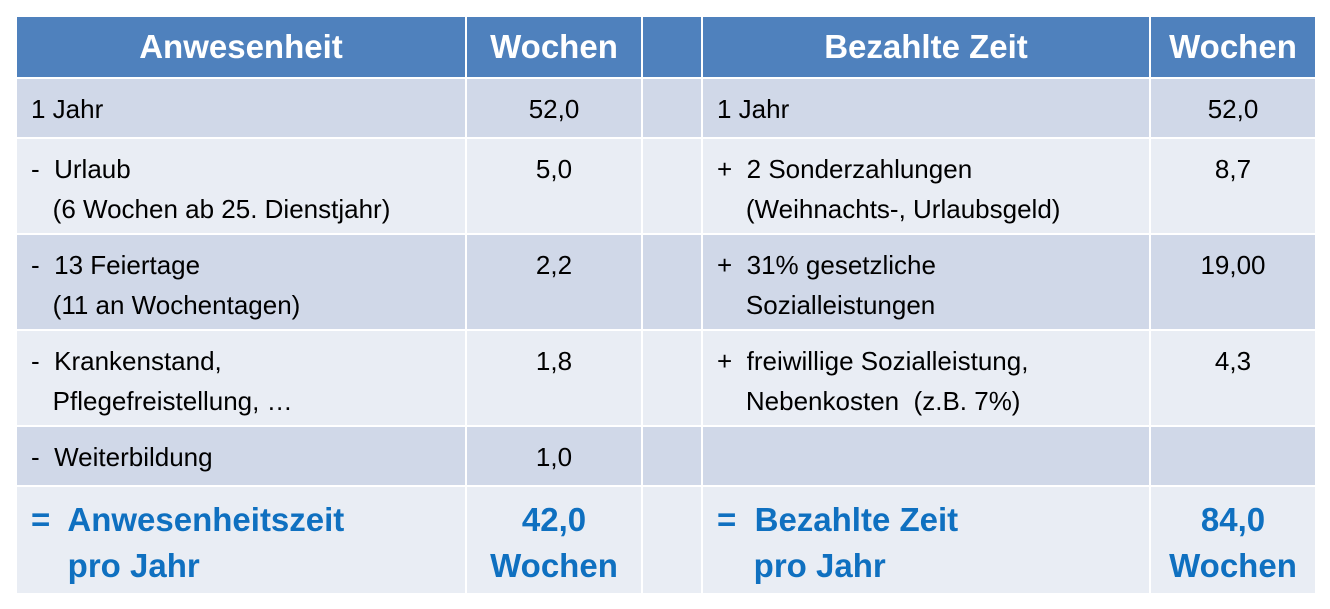  I want to click on header-anwesenheit: Anwesenheit, so click(241, 47).